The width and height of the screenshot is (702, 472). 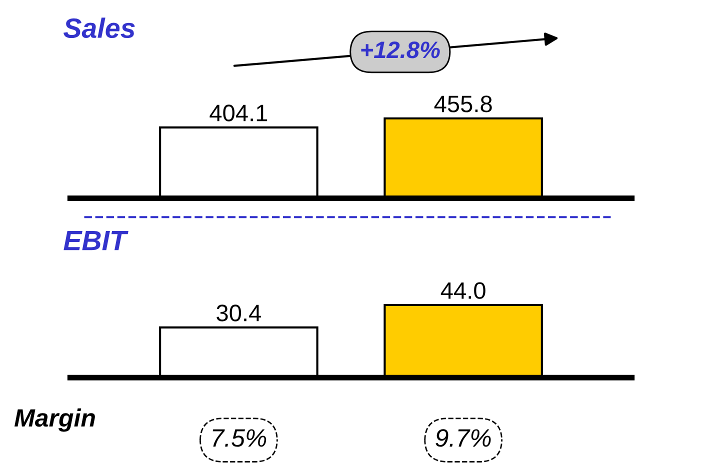 I want to click on text: 9.7%, so click(x=463, y=438).